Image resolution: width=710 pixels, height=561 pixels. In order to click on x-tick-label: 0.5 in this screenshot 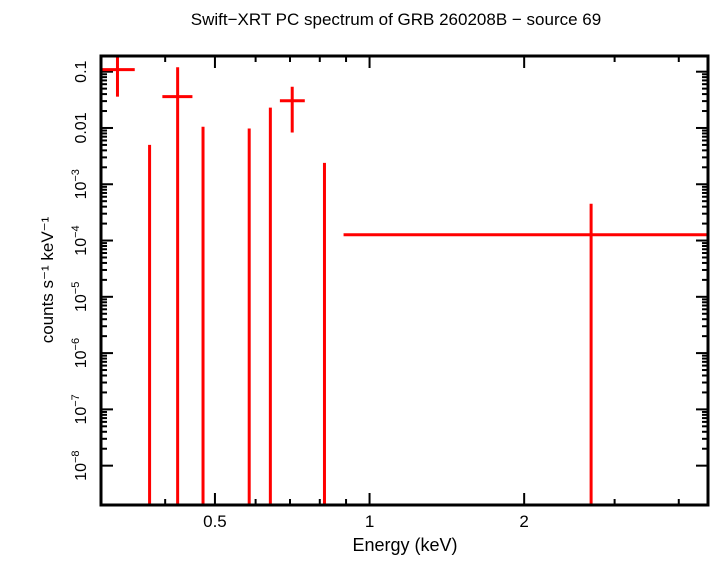, I will do `click(215, 521)`.